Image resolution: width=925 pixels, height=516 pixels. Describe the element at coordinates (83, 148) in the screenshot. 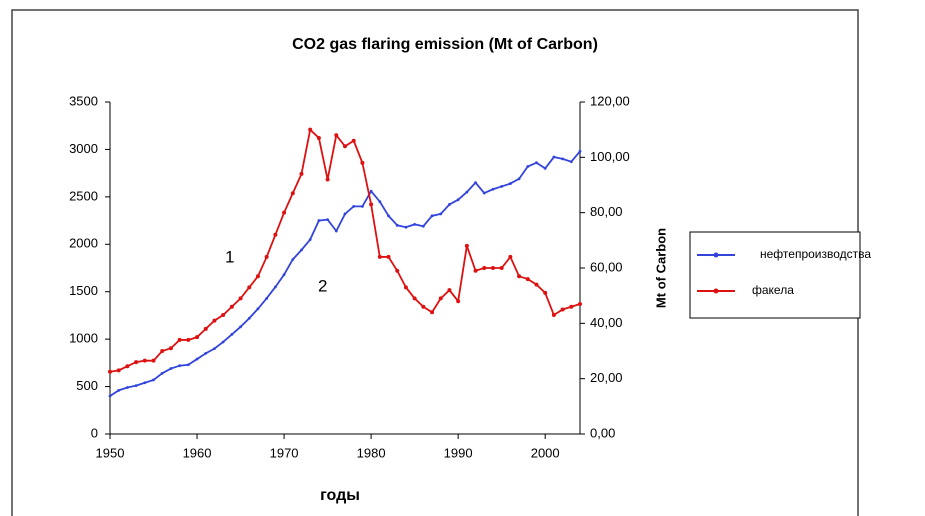

I see `y-tick-label: 3000` at that location.